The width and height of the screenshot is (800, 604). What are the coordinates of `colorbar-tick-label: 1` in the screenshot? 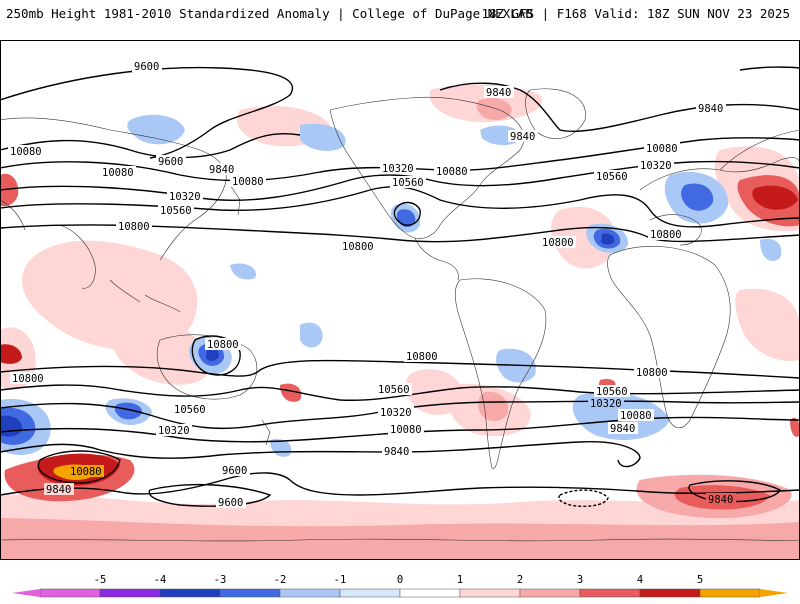 It's located at (460, 580).